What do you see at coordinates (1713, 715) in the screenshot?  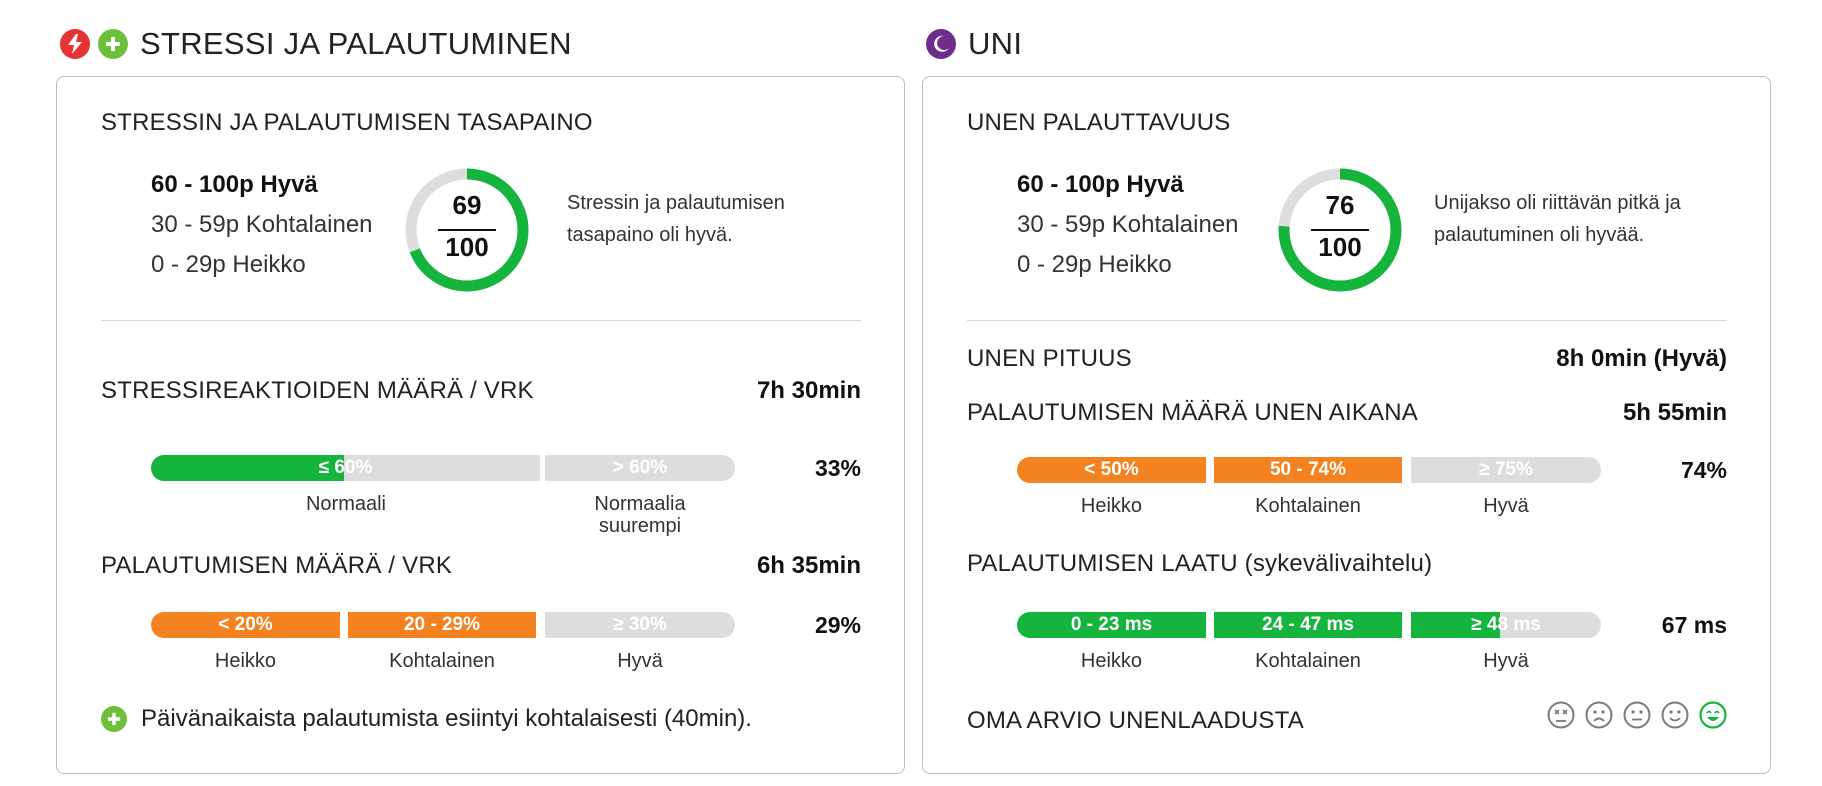 I see `face-very-good-icon` at bounding box center [1713, 715].